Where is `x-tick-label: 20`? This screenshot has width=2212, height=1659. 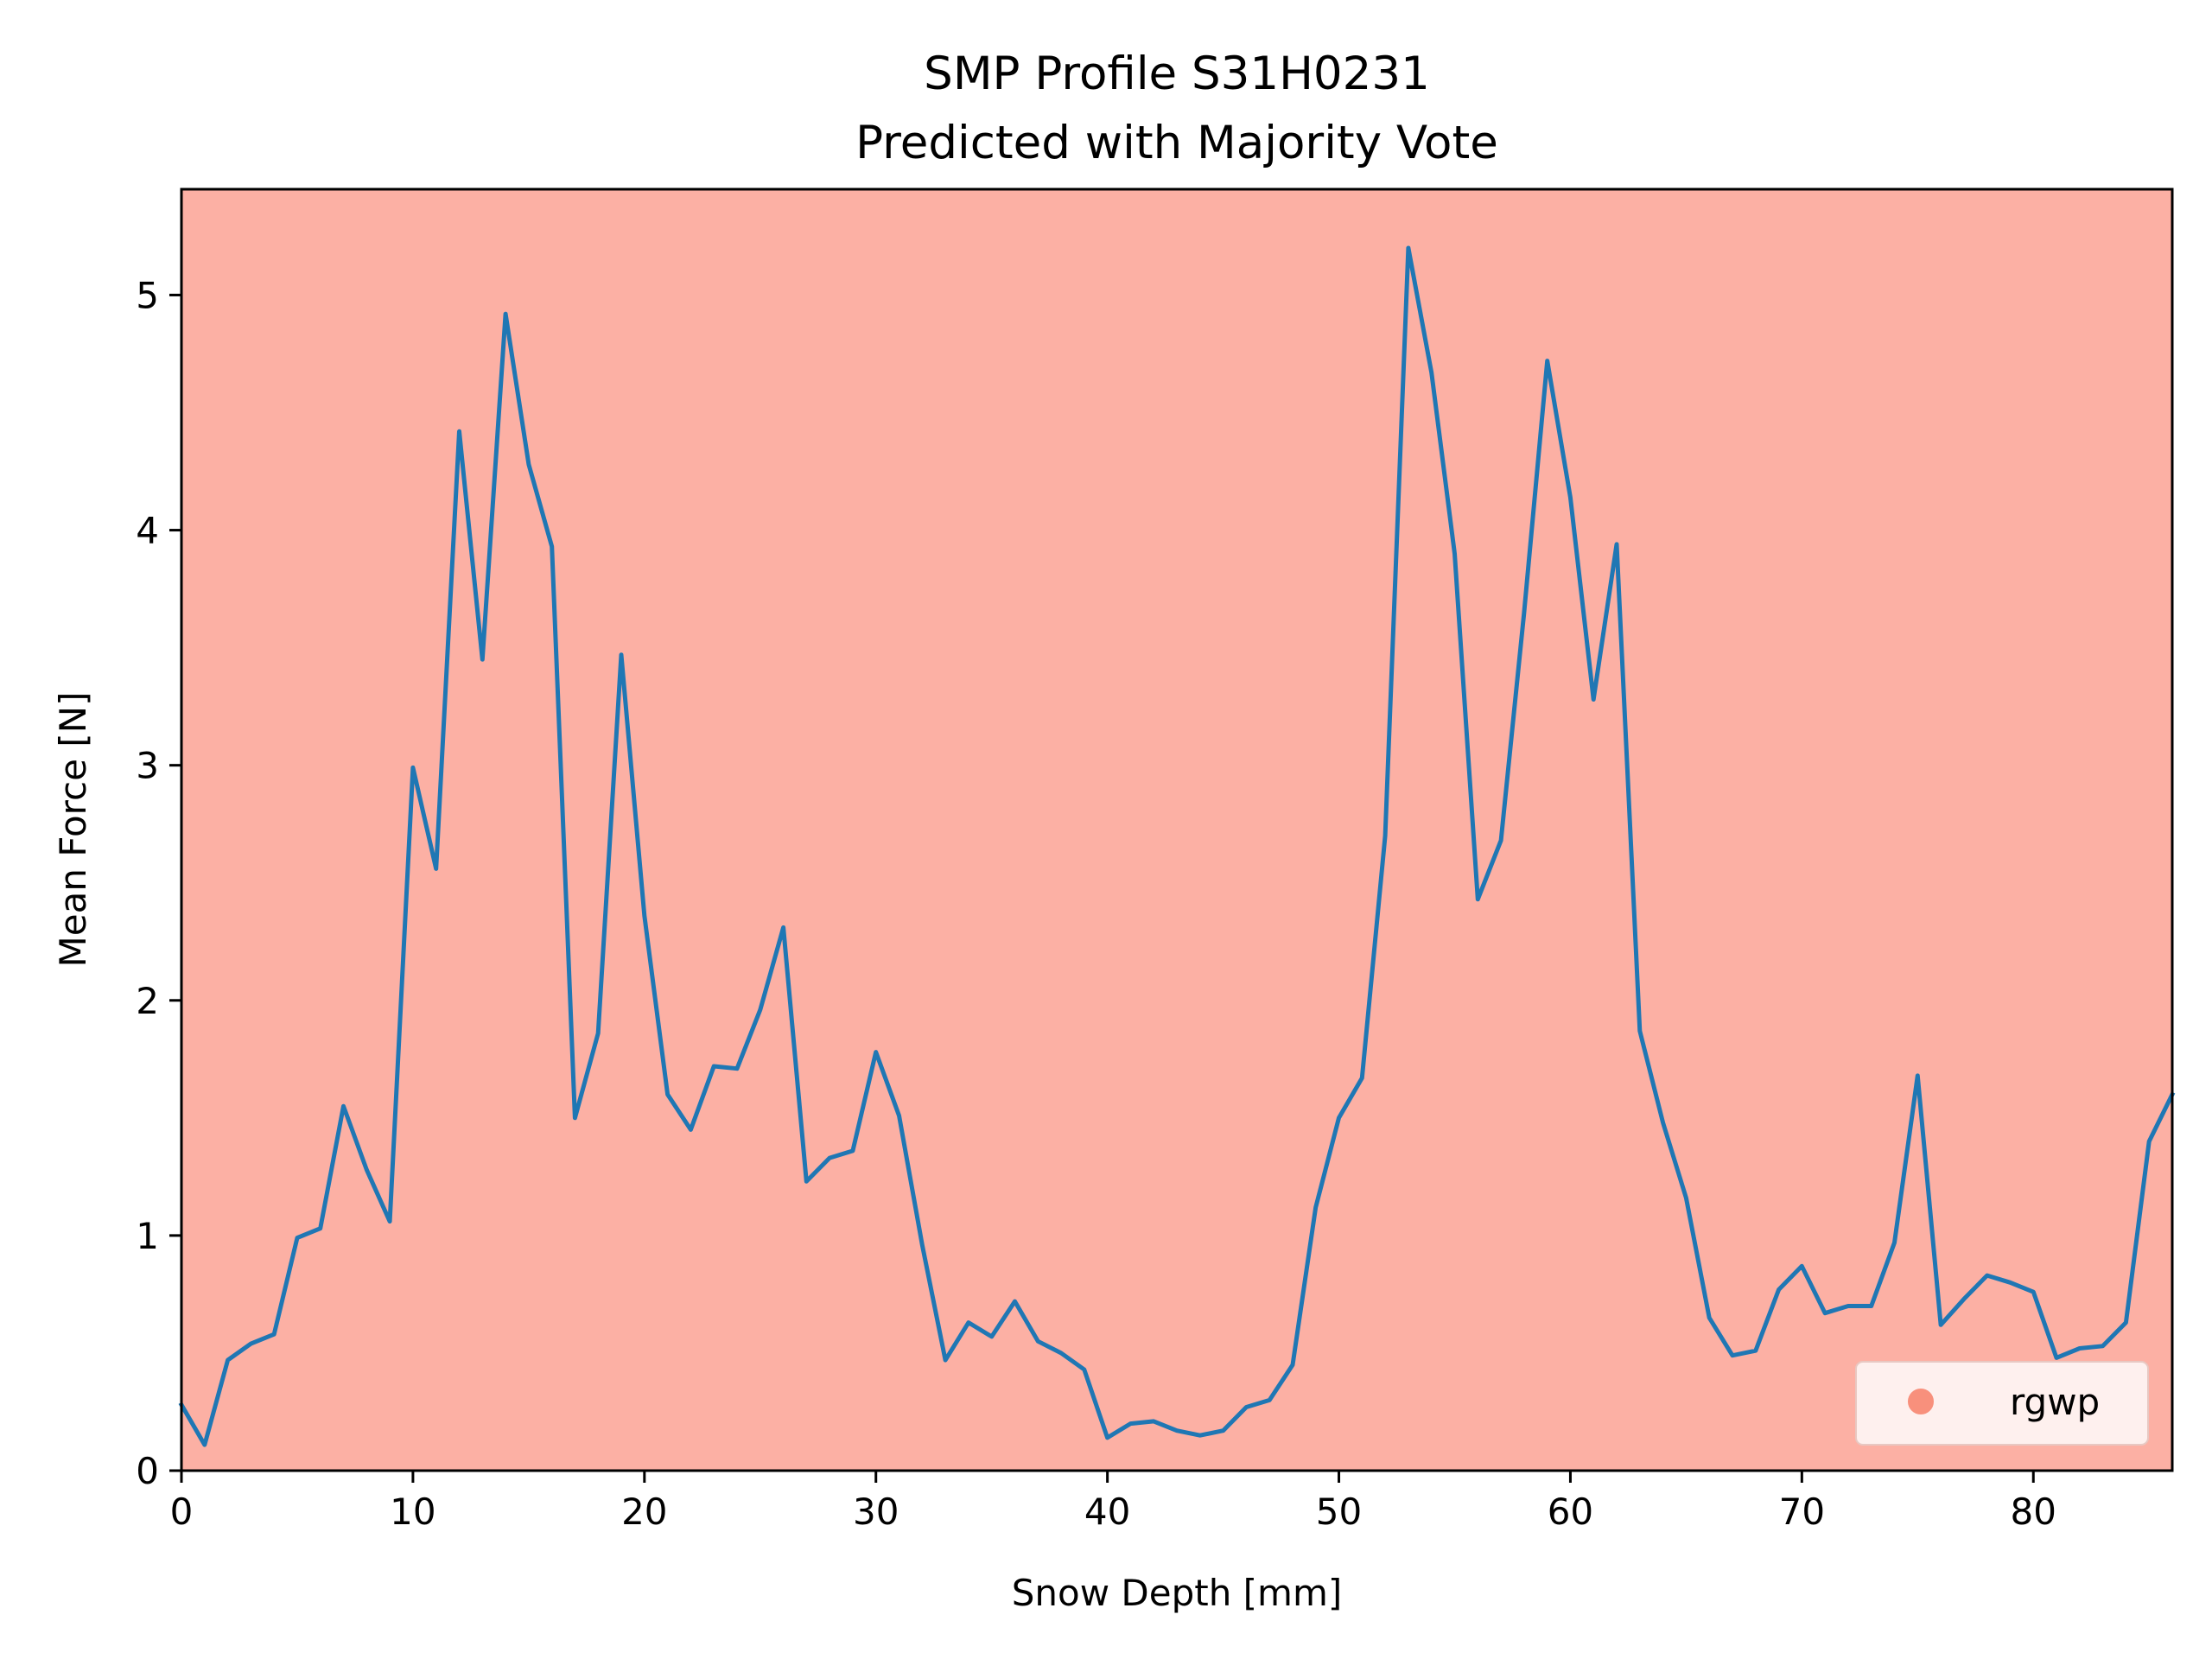
x-tick-label: 20 is located at coordinates (644, 1512).